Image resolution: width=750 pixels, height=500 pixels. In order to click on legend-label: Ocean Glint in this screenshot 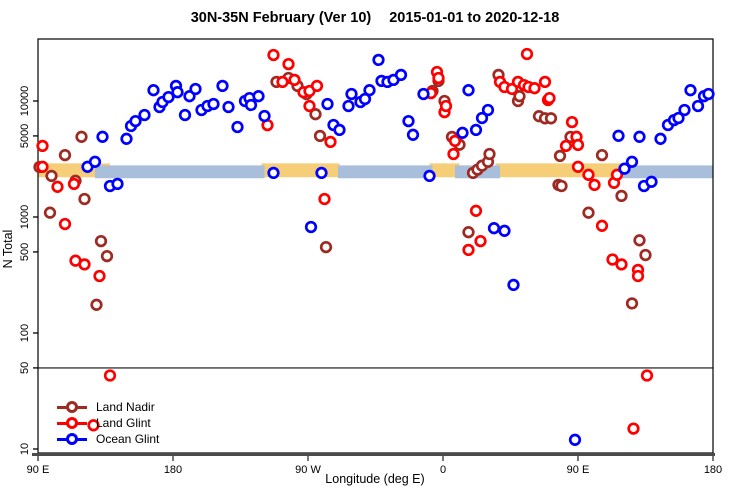, I will do `click(128, 439)`.